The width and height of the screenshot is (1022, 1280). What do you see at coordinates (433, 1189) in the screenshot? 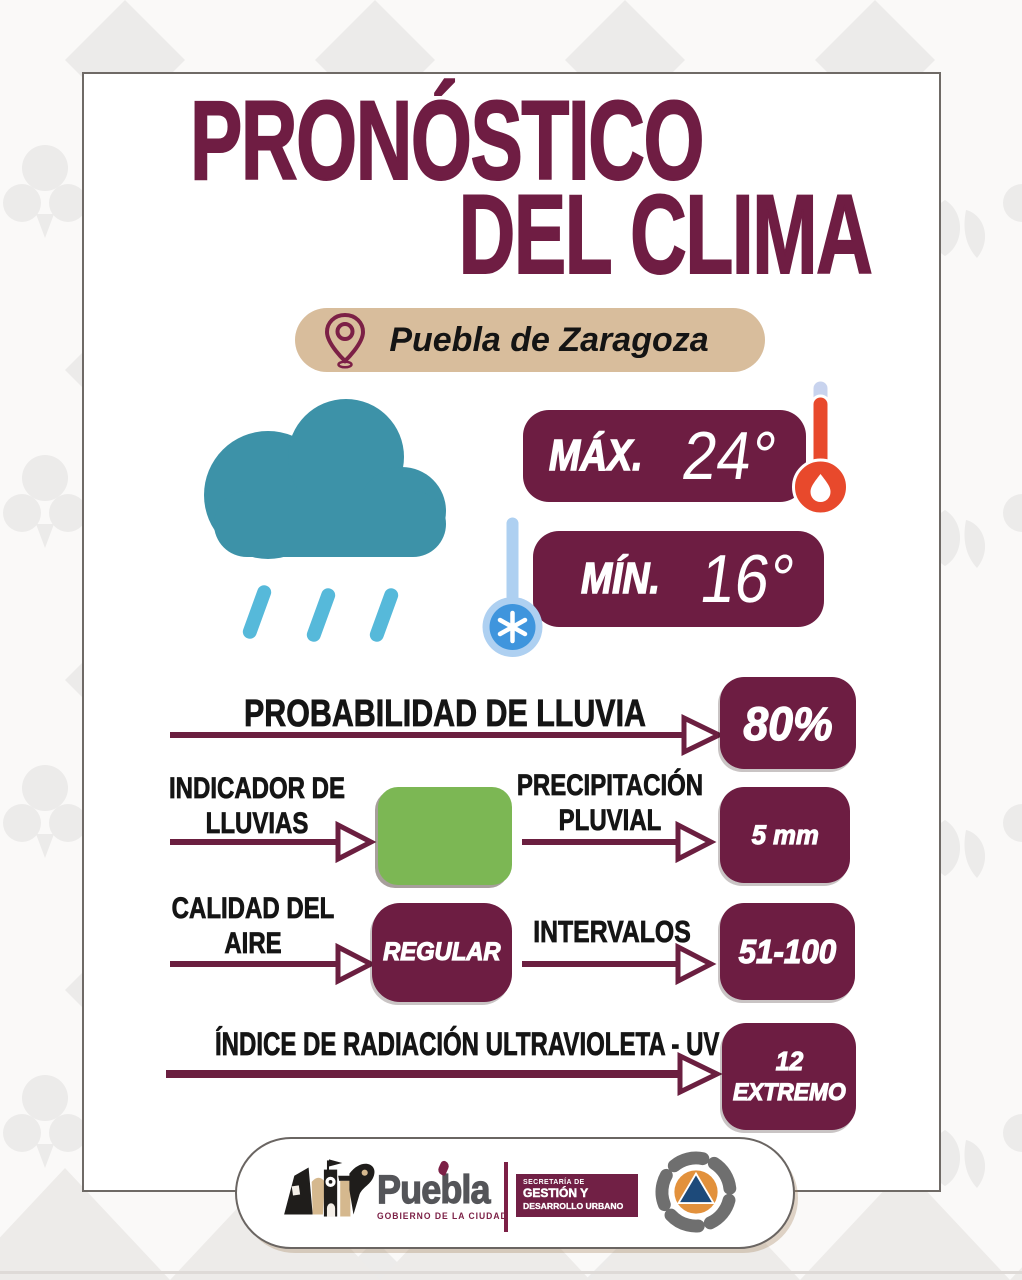
I see `city-wordmark: Puebla` at bounding box center [433, 1189].